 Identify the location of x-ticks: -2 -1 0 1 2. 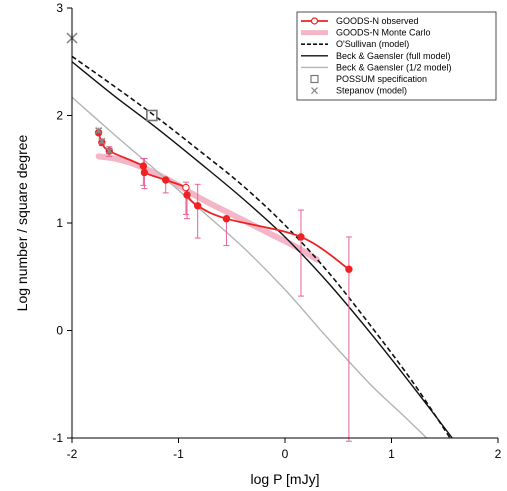
(284, 449).